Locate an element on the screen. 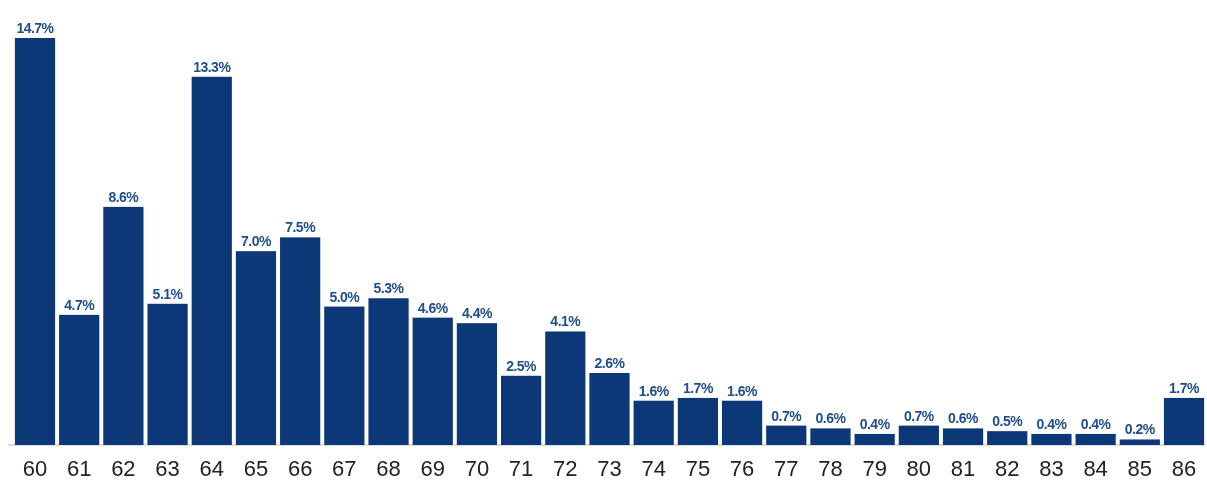 This screenshot has width=1207, height=484. x-tick-label: 64 is located at coordinates (212, 468).